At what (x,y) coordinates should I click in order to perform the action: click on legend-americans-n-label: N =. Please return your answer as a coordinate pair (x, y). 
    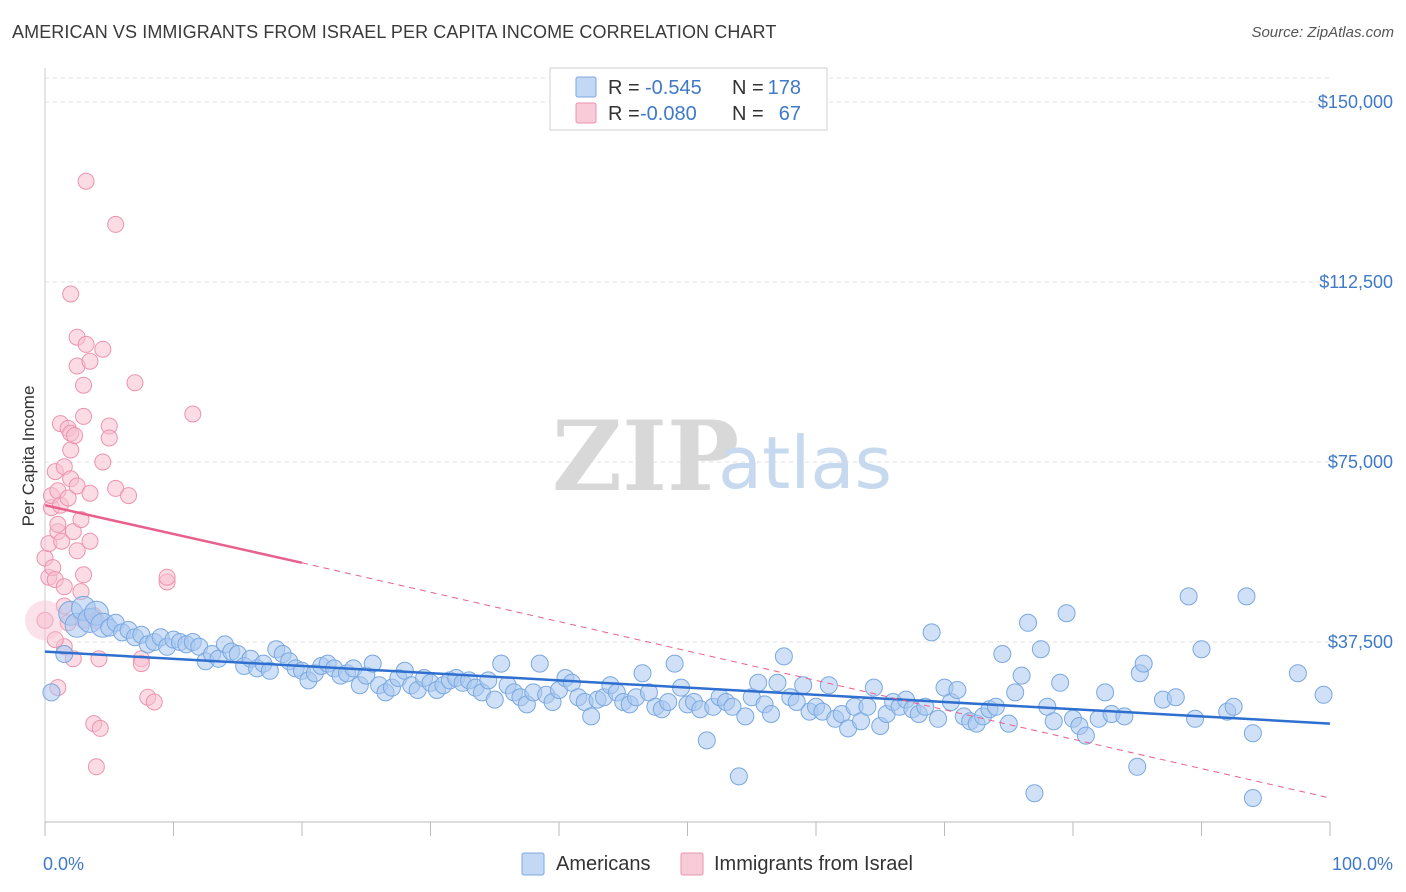
    Looking at the image, I should click on (748, 88).